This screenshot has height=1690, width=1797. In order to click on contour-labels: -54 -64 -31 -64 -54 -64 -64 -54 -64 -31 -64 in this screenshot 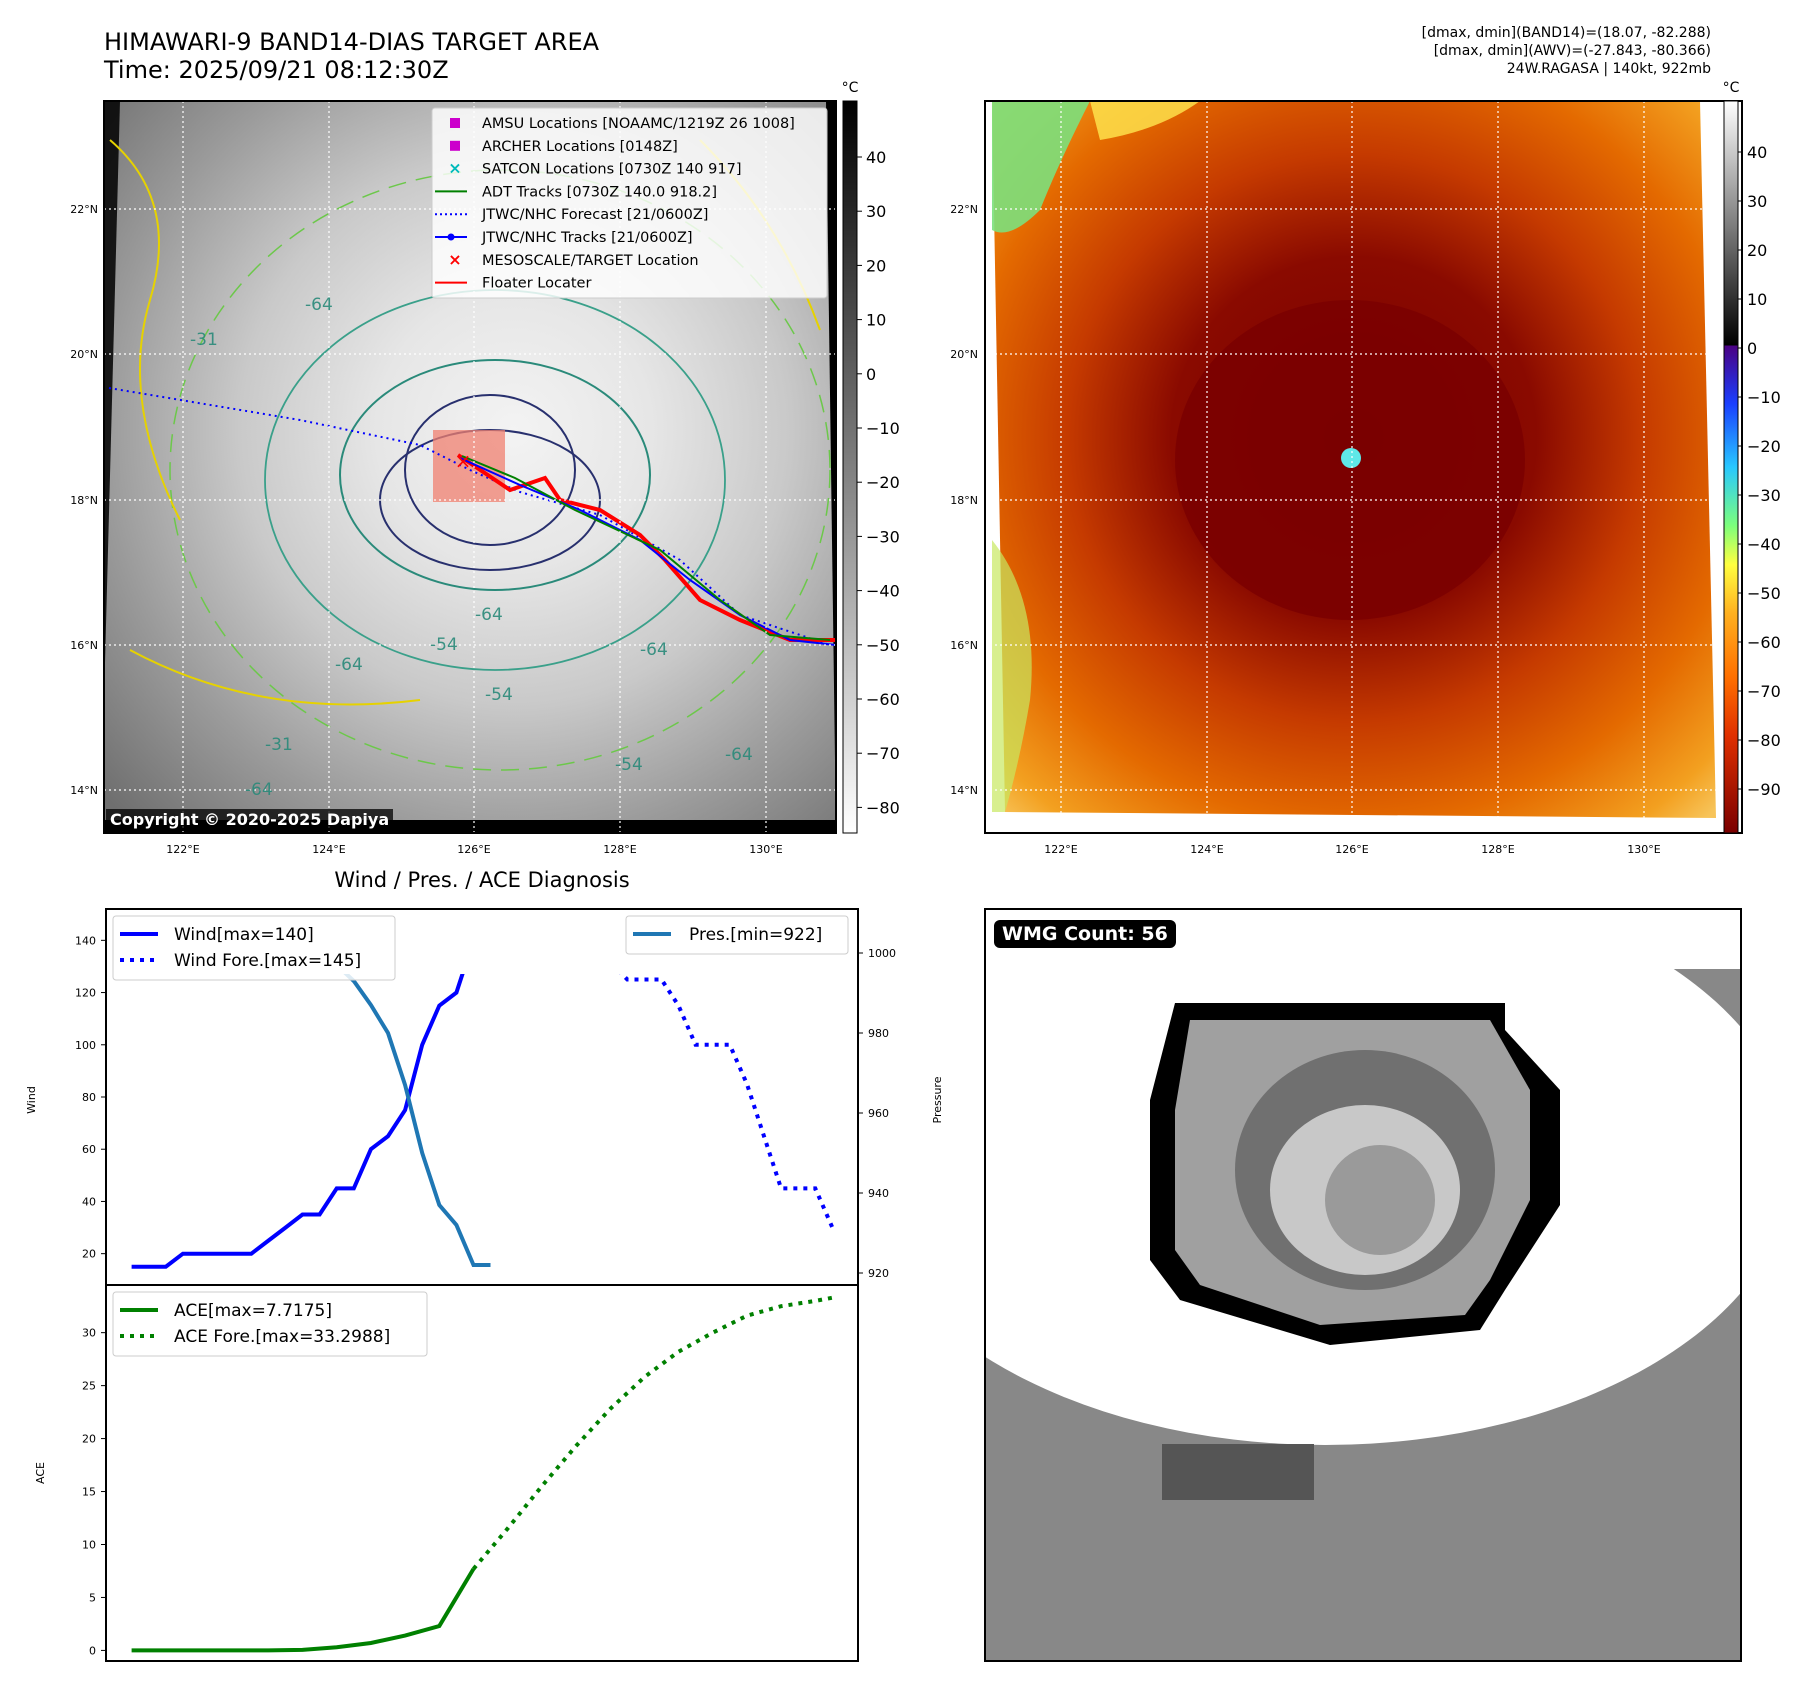, I will do `click(471, 547)`.